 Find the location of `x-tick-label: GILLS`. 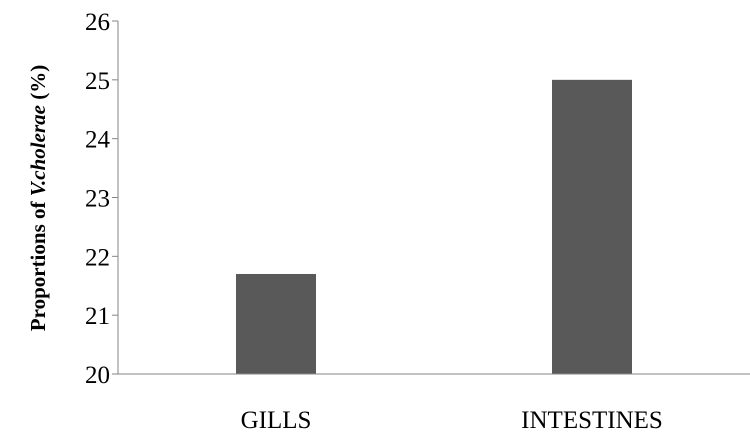

x-tick-label: GILLS is located at coordinates (276, 420).